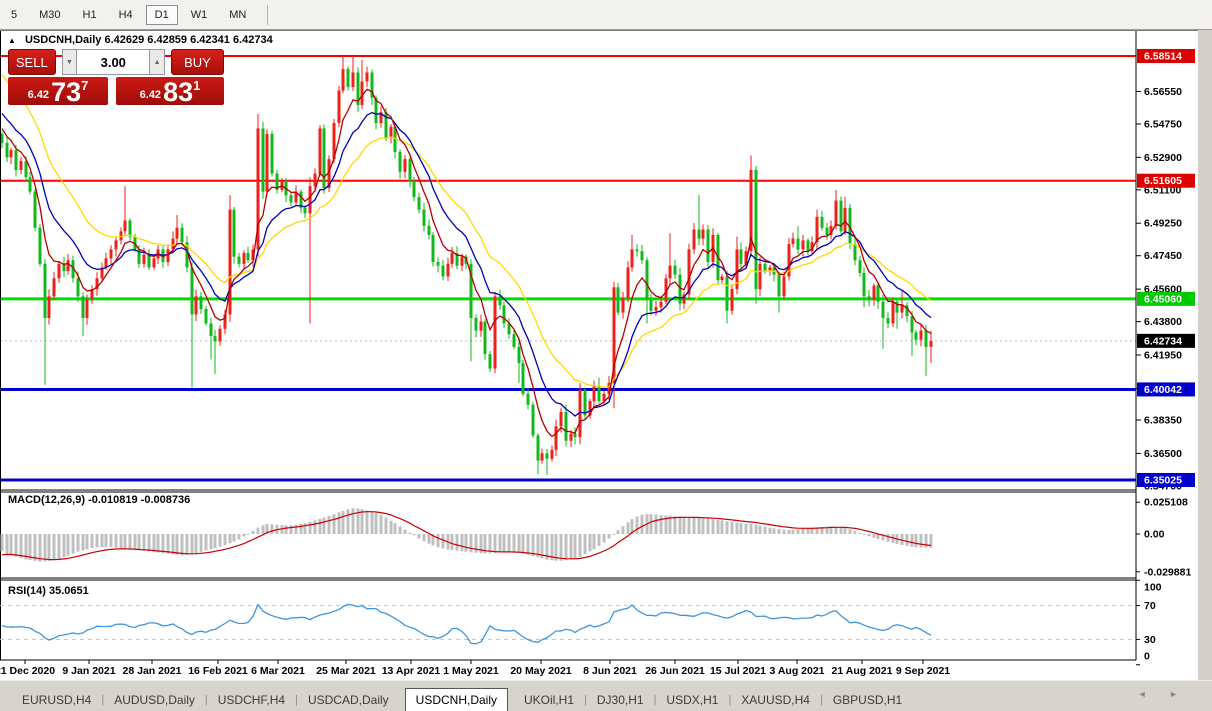  What do you see at coordinates (862, 671) in the screenshot?
I see `svg-text: 21 Aug 2021` at bounding box center [862, 671].